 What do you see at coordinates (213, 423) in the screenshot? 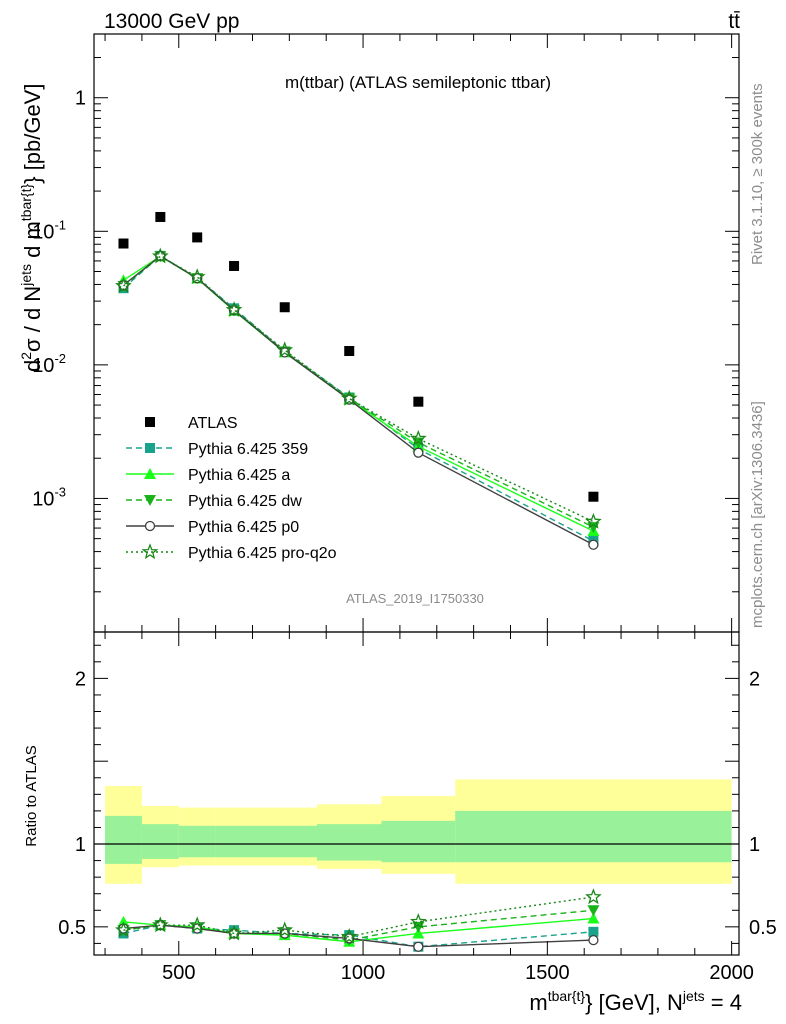
I see `legend-label-data: ATLAS` at bounding box center [213, 423].